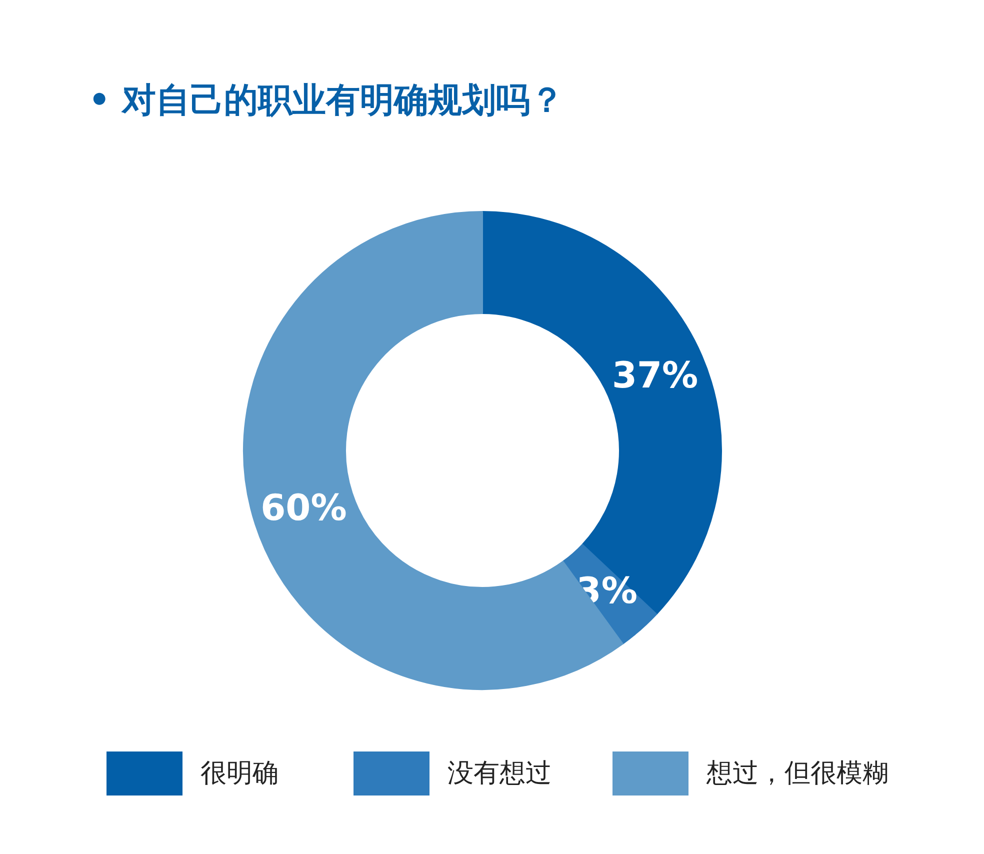  I want to click on legend-label: 想过，但很模糊, so click(797, 773).